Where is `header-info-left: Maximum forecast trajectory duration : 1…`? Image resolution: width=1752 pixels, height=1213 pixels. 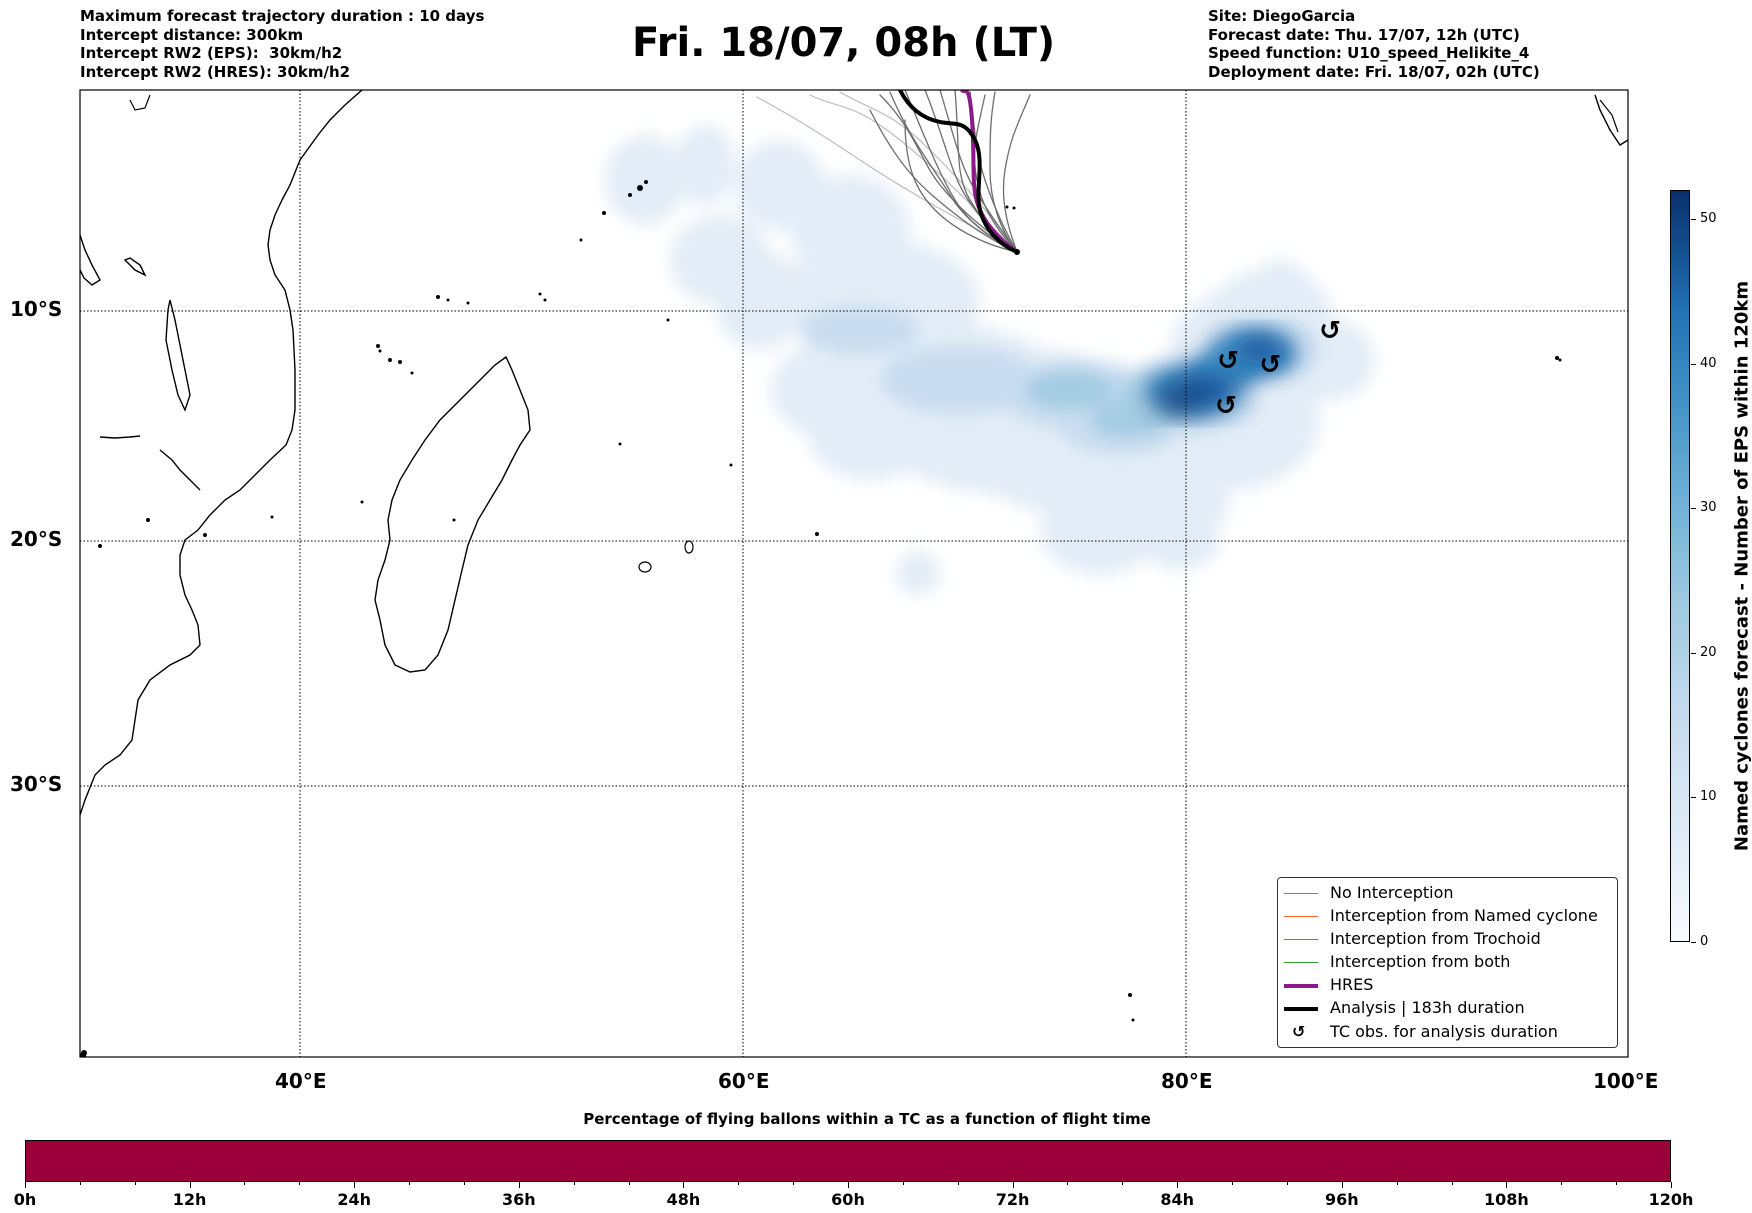
header-info-left: Maximum forecast trajectory duration : 1… is located at coordinates (282, 44).